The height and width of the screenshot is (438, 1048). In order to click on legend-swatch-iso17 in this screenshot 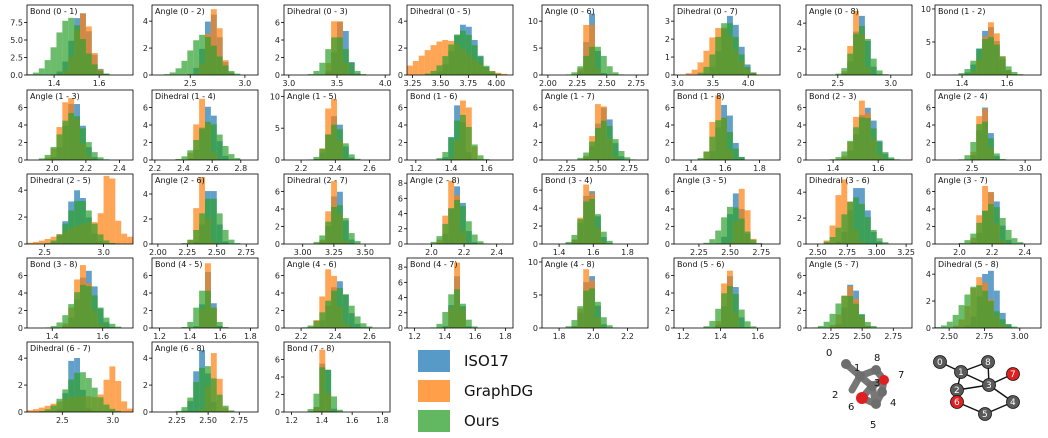, I will do `click(434, 361)`.